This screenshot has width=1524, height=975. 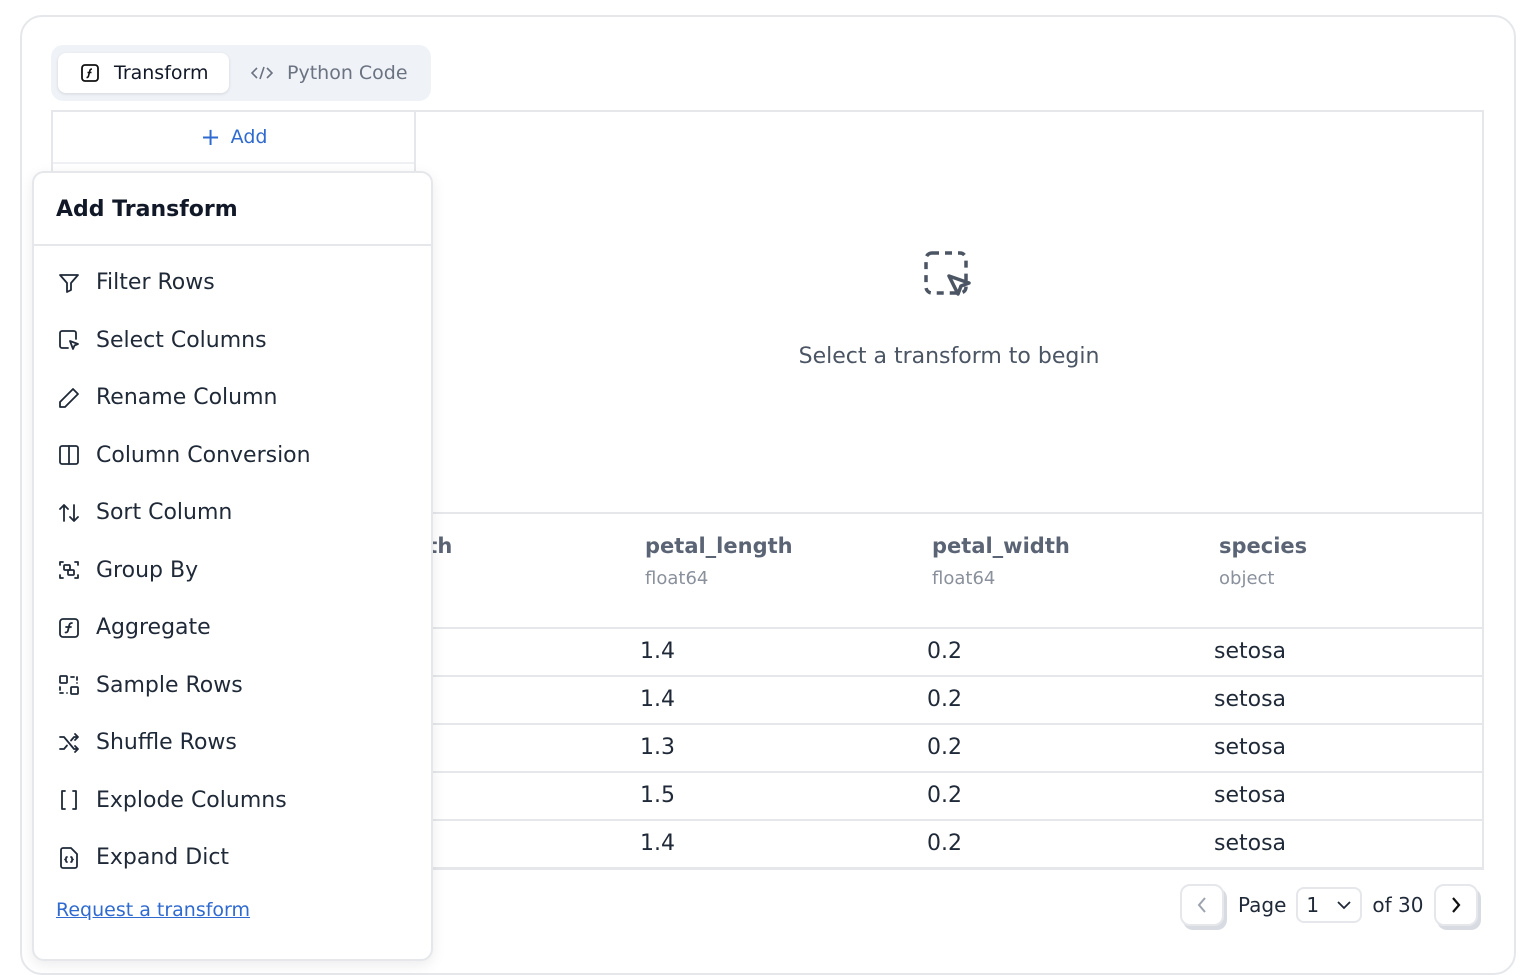 What do you see at coordinates (657, 795) in the screenshot?
I see `table-cell: 1.5` at bounding box center [657, 795].